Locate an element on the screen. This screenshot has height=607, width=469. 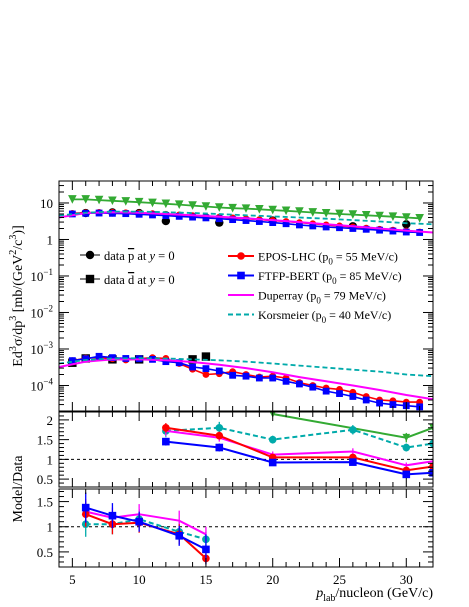
series-dup_dbar-line is located at coordinates (246, 379).